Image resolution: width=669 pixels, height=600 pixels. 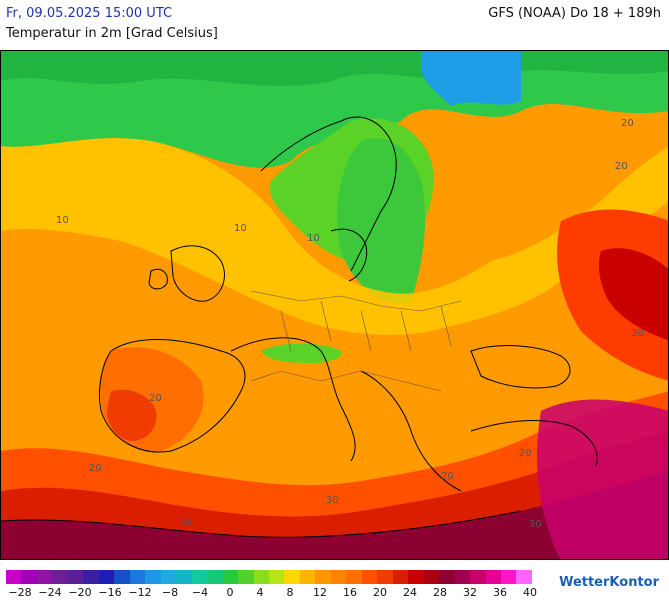 I want to click on turkey-coast, so click(x=534, y=443).